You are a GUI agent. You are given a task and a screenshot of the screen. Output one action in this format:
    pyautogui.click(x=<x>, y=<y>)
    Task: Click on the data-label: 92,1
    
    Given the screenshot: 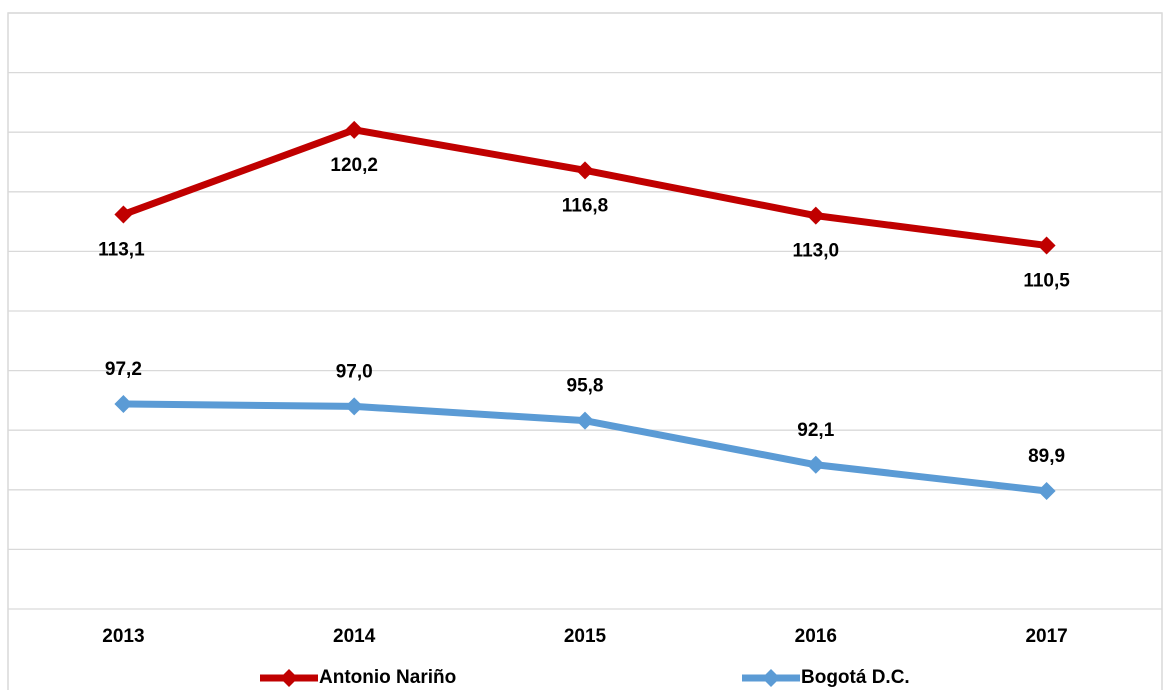 What is the action you would take?
    pyautogui.click(x=815, y=430)
    